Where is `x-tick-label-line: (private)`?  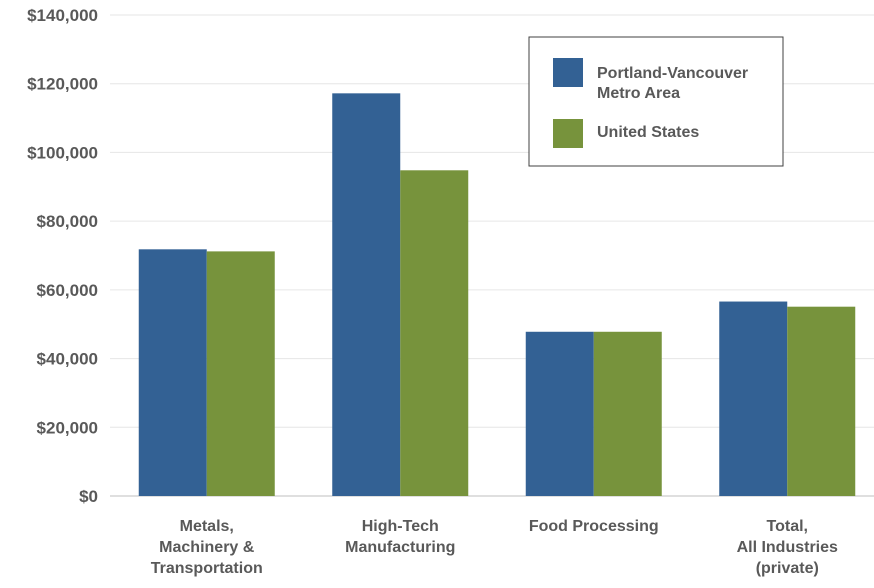
x-tick-label-line: (private) is located at coordinates (787, 568).